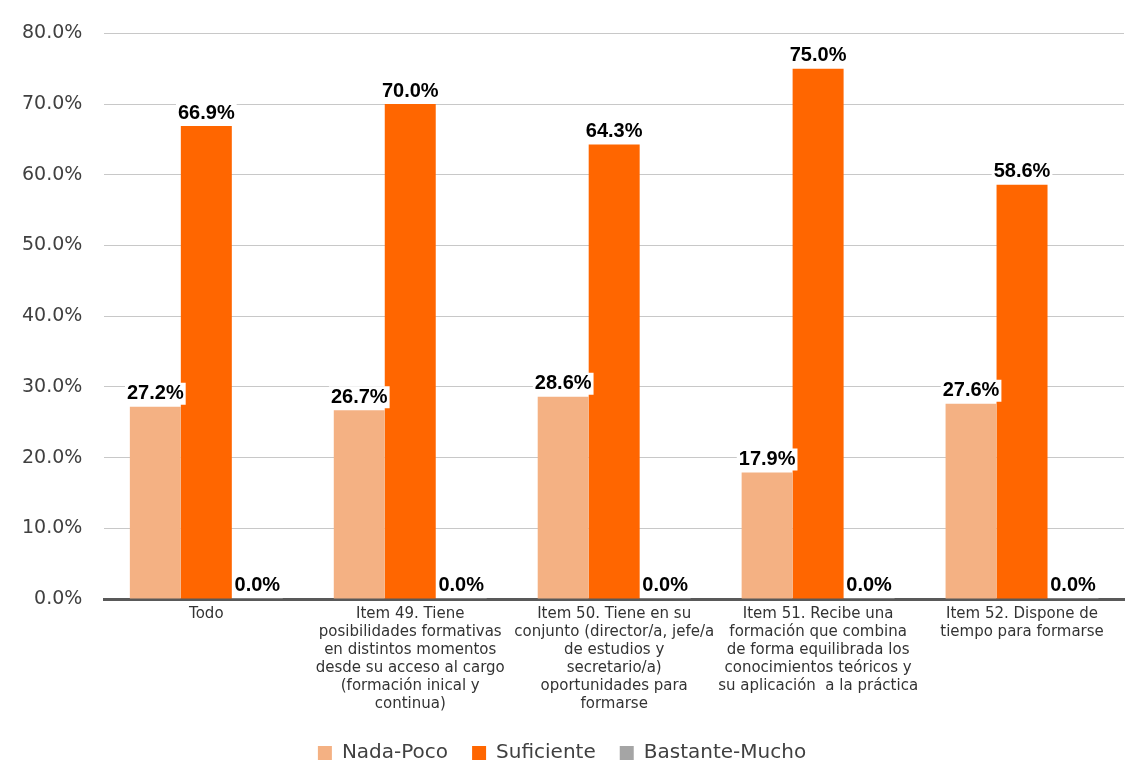 Image resolution: width=1136 pixels, height=779 pixels. I want to click on y-tick-label: 70.0%, so click(52, 102).